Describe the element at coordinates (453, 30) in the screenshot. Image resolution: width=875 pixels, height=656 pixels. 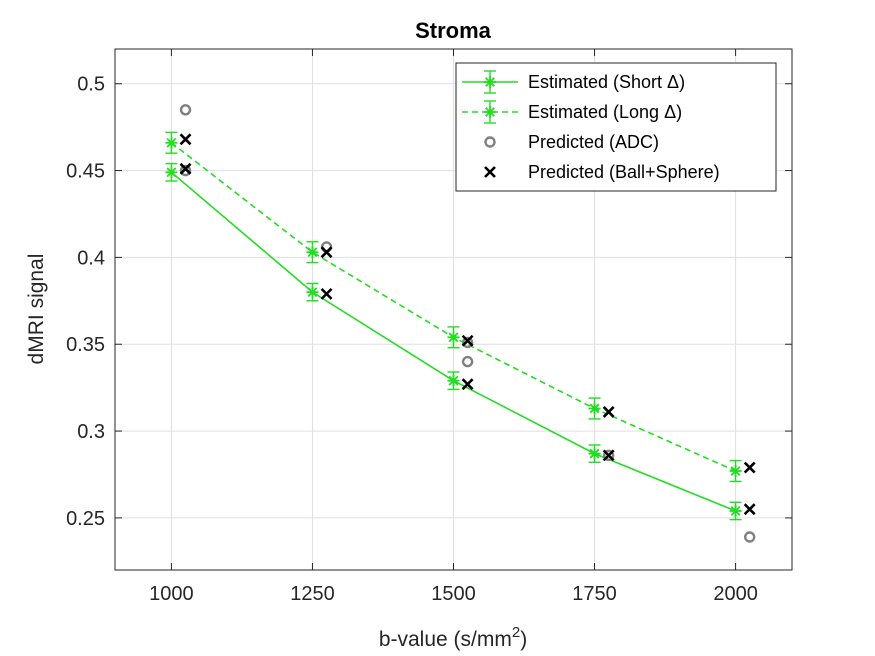
I see `chart-title: Stroma` at that location.